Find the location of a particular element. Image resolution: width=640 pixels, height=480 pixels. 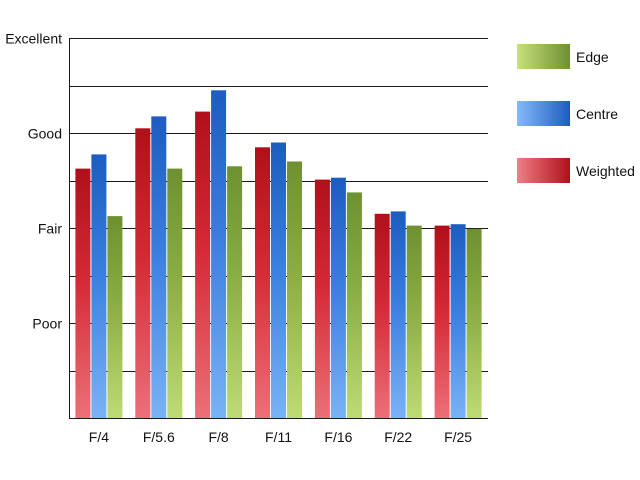

legend-label-centre: Centre is located at coordinates (597, 114).